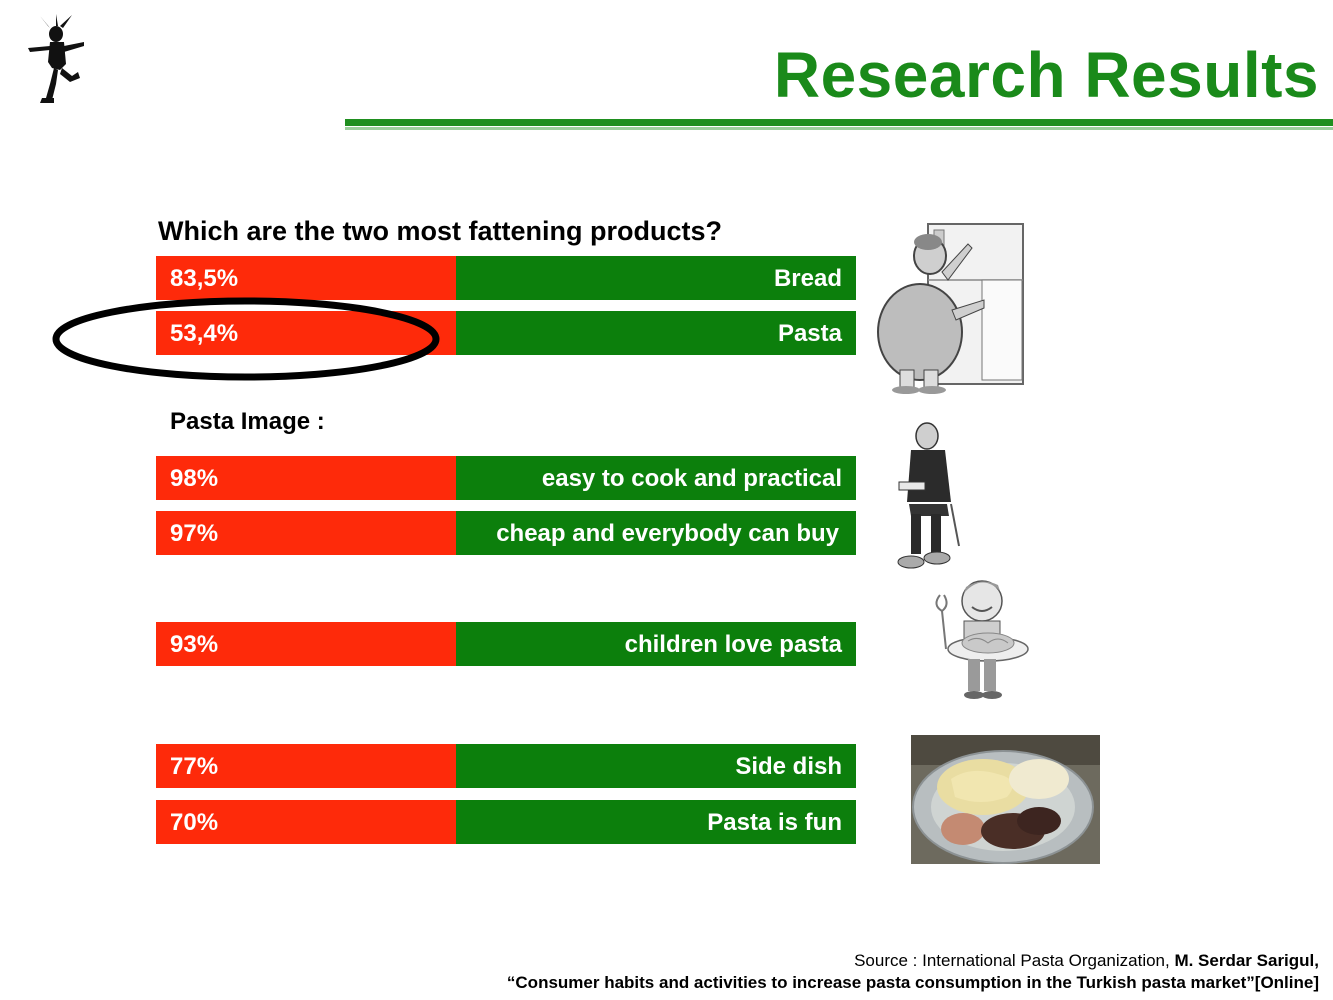  What do you see at coordinates (839, 122) in the screenshot?
I see `title-underline` at bounding box center [839, 122].